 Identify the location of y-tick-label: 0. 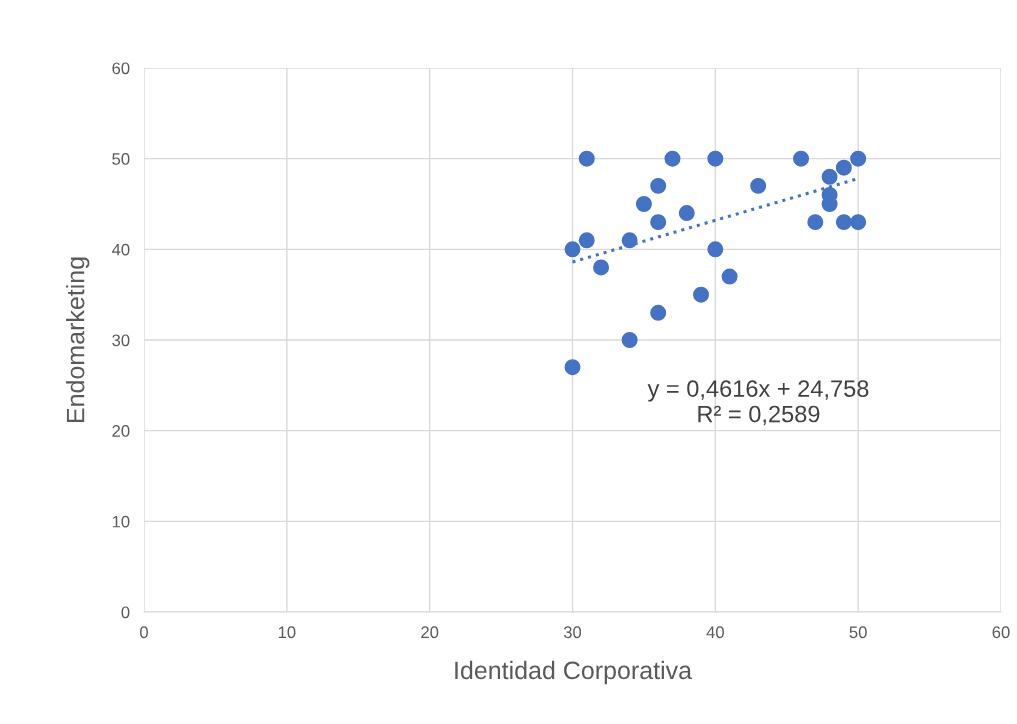
(125, 612).